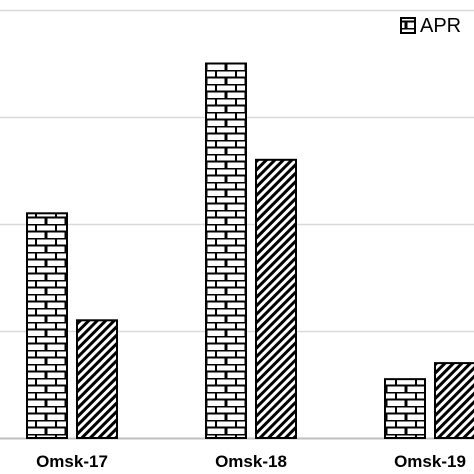 This screenshot has height=474, width=474. Describe the element at coordinates (72, 461) in the screenshot. I see `x-tick-label: Omsk-17` at that location.